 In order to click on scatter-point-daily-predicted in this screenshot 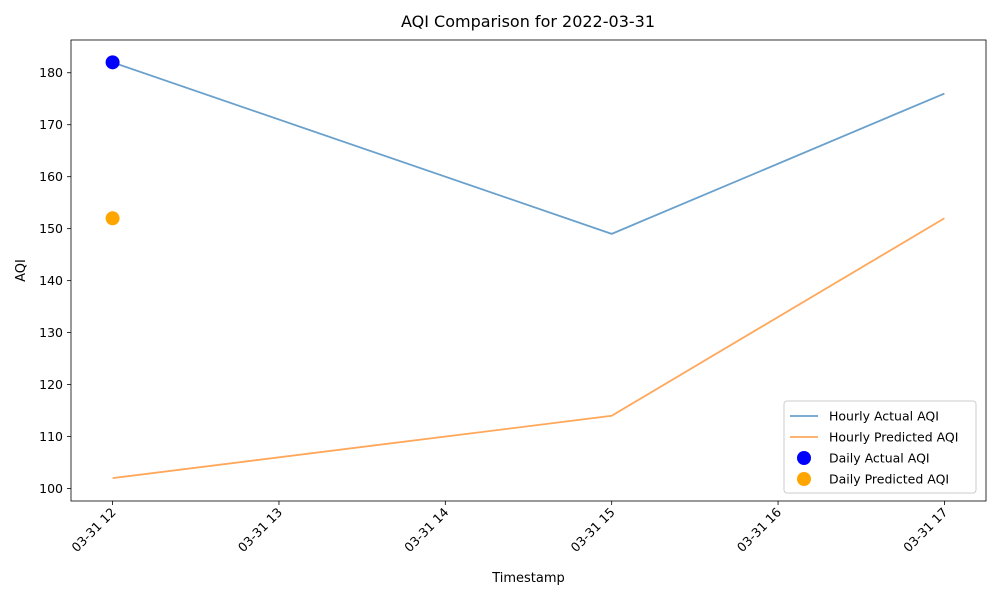, I will do `click(112, 218)`.